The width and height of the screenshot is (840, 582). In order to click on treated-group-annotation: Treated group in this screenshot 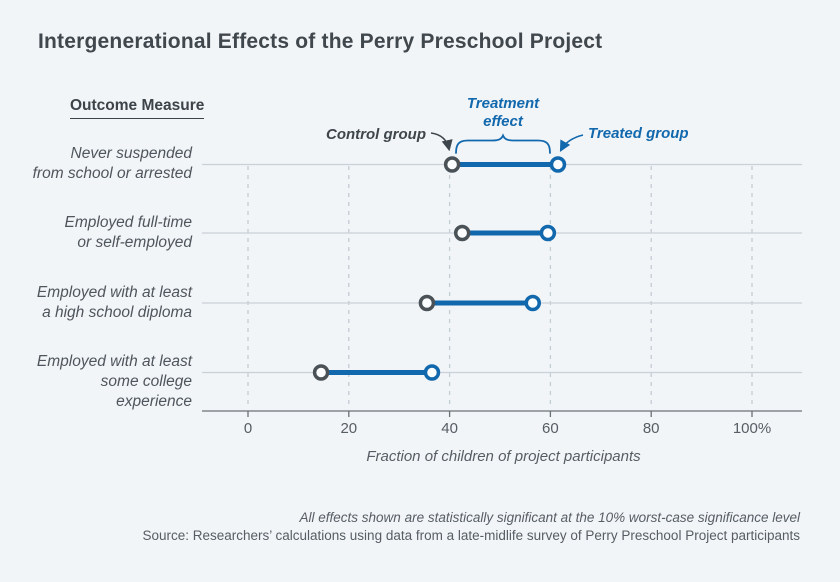, I will do `click(638, 133)`.